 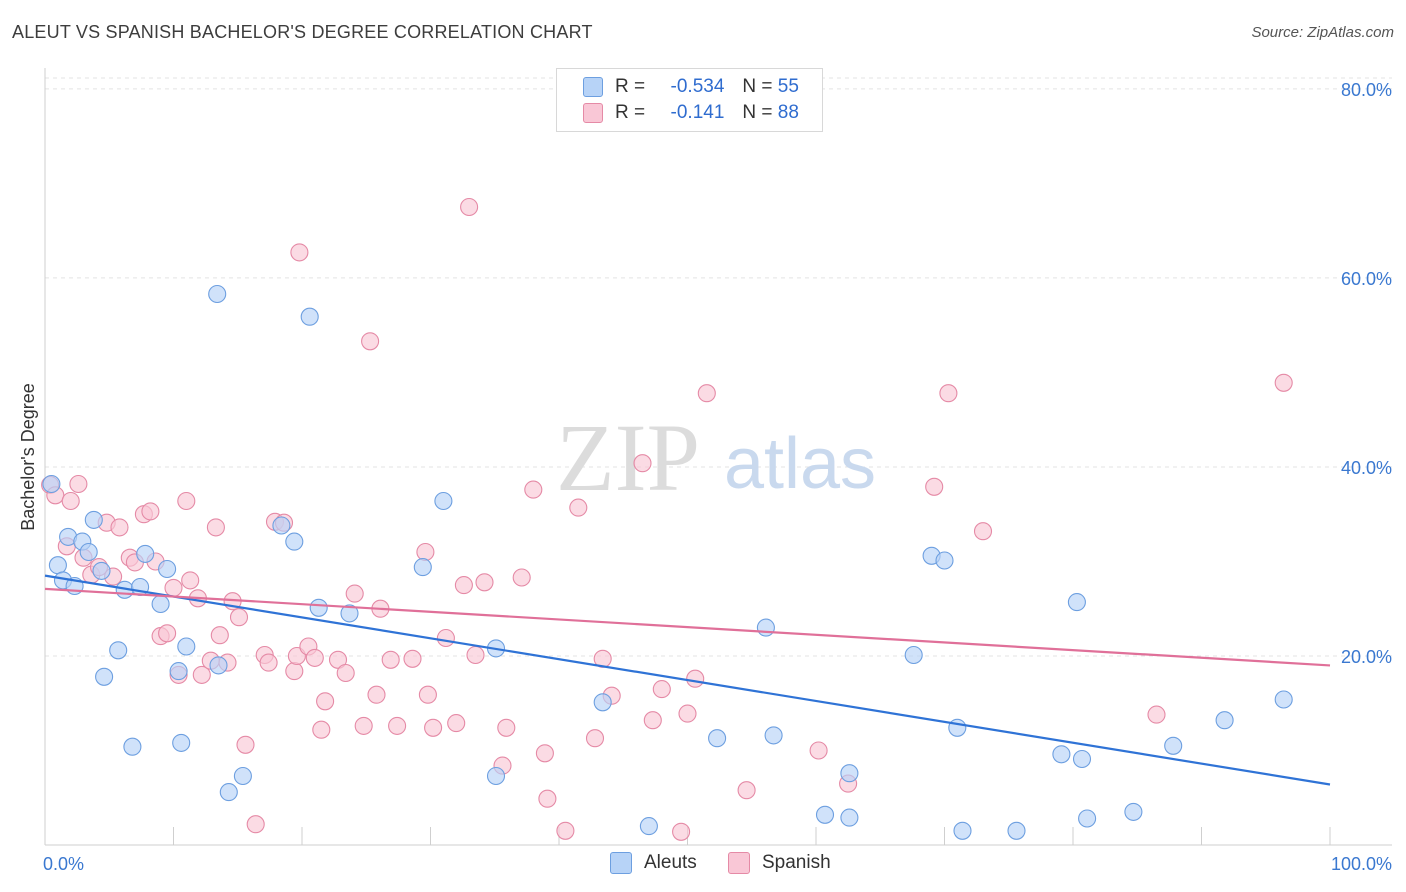 I want to click on y-axis-label: Bachelor's Degree, so click(x=28, y=457).